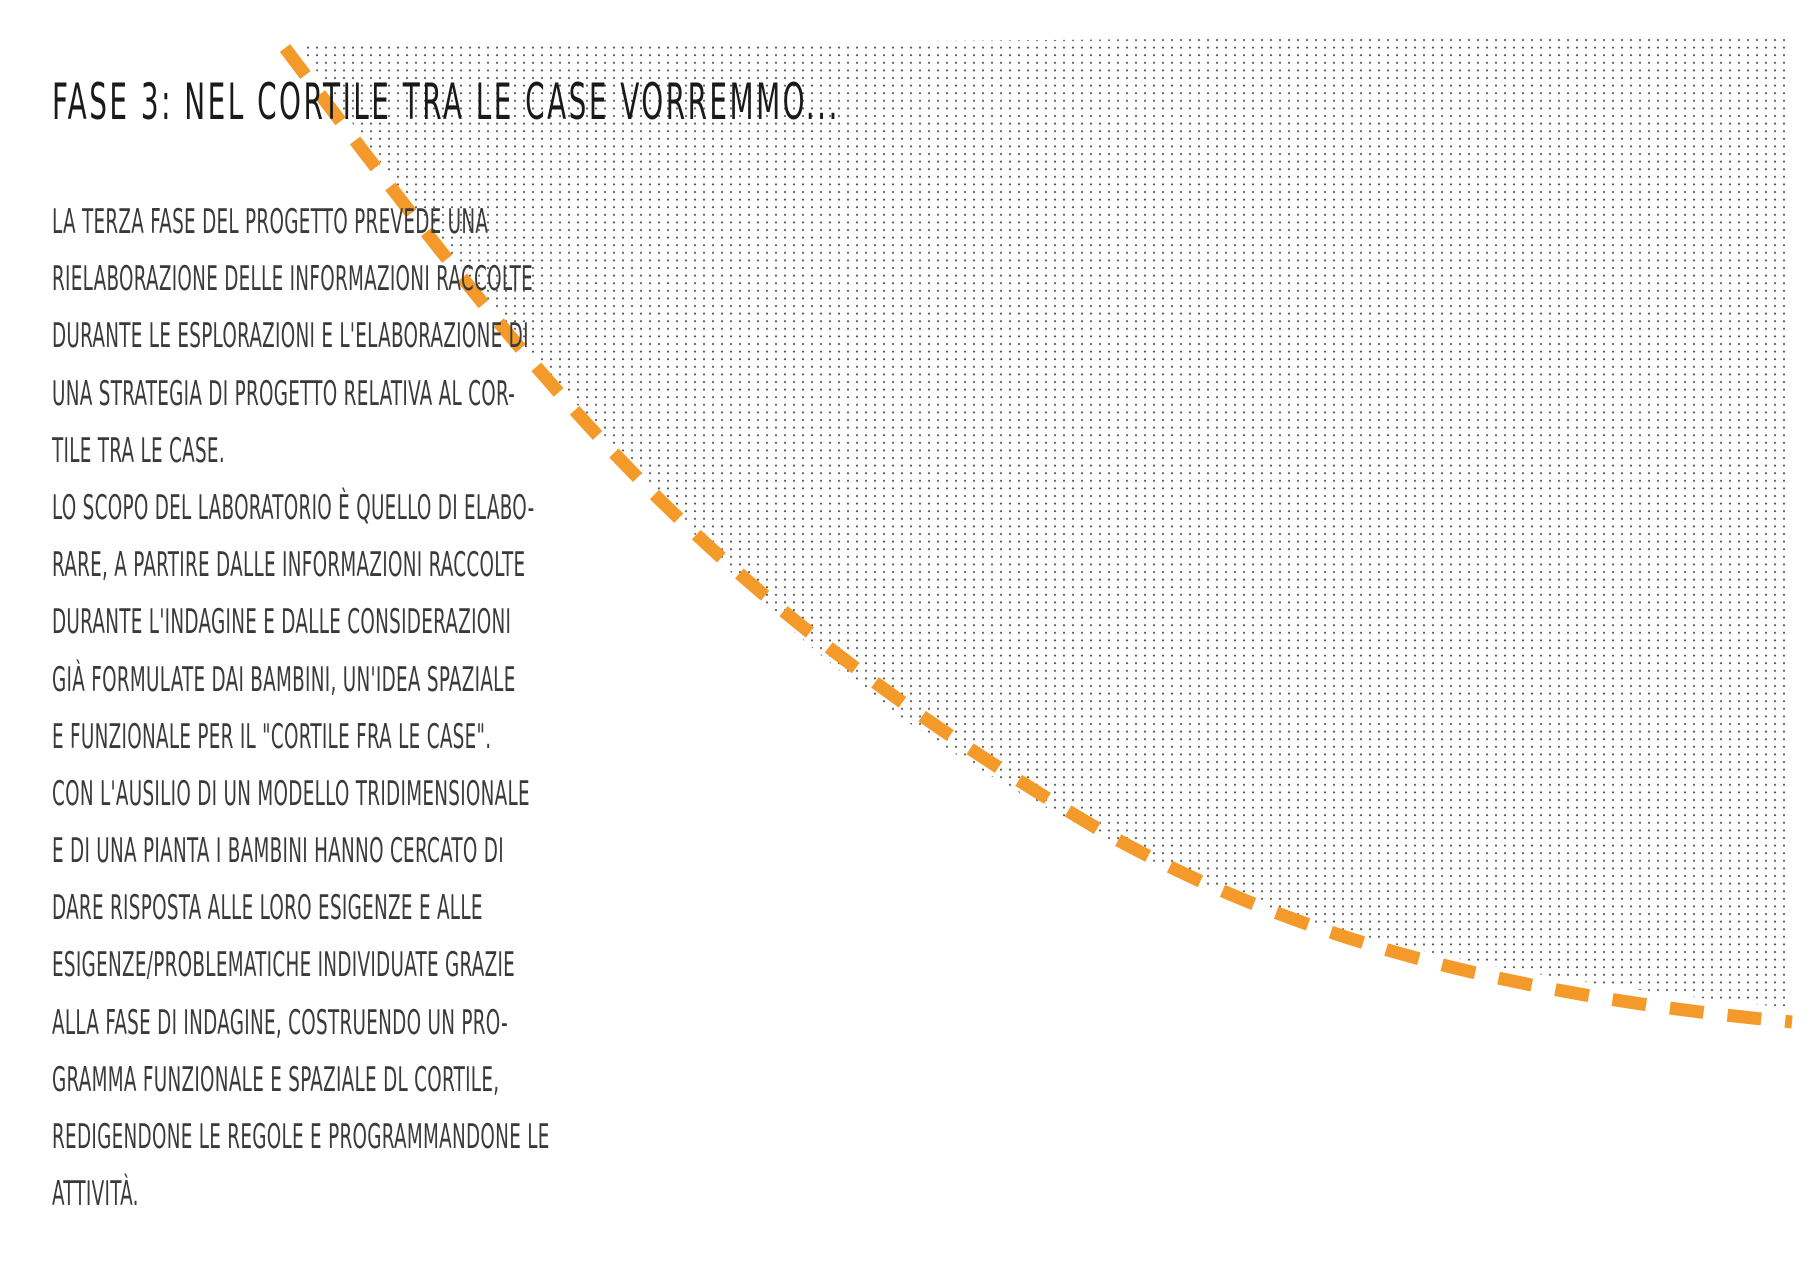 The width and height of the screenshot is (1816, 1280). What do you see at coordinates (270, 222) in the screenshot?
I see `body-line: LA TERZA FASE DEL PROGETTO PREVEDE UNA` at bounding box center [270, 222].